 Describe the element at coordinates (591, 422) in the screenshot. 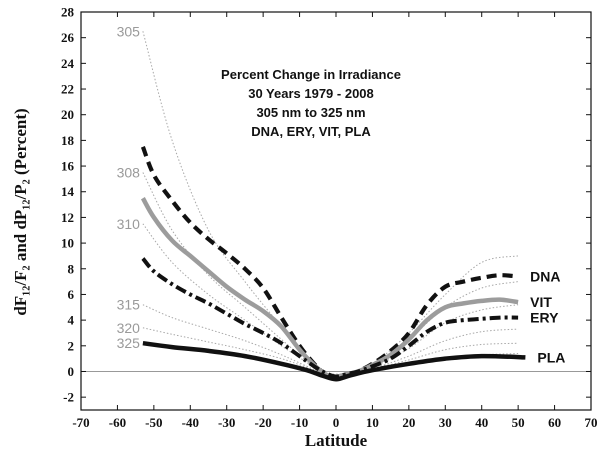

I see `x-tick-label-70: 70` at that location.